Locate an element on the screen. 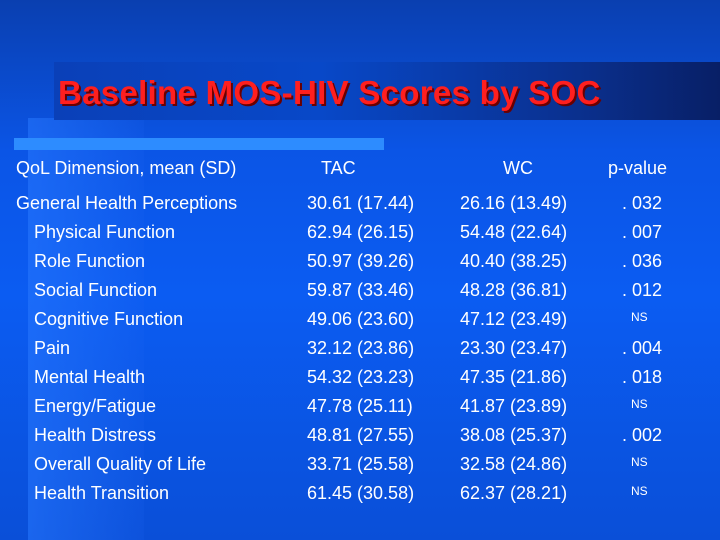 The image size is (720, 540). row-dimension: Pain is located at coordinates (52, 348).